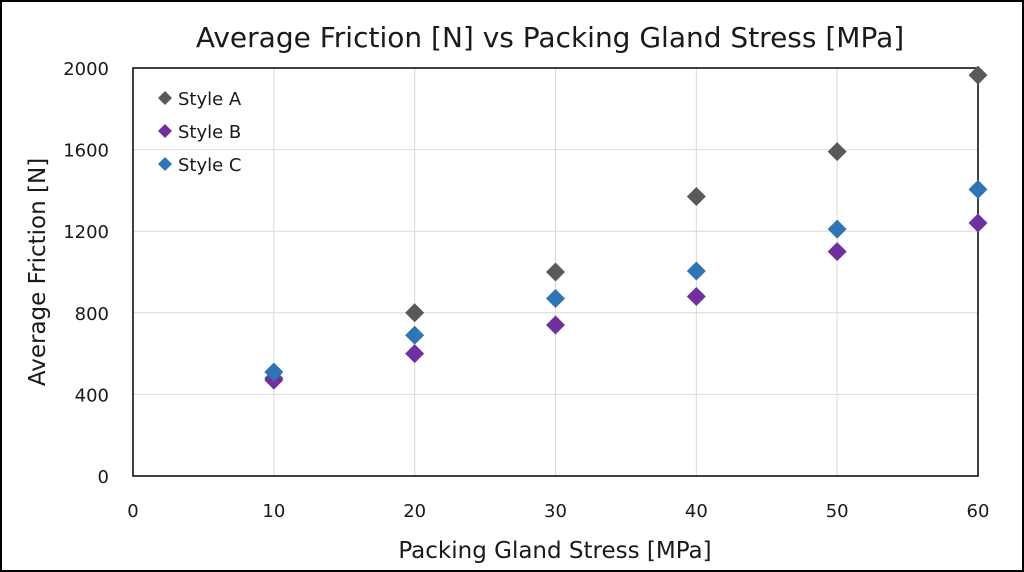 This screenshot has width=1024, height=572. I want to click on x-axis-title: Packing Gland Stress [MPa], so click(554, 551).